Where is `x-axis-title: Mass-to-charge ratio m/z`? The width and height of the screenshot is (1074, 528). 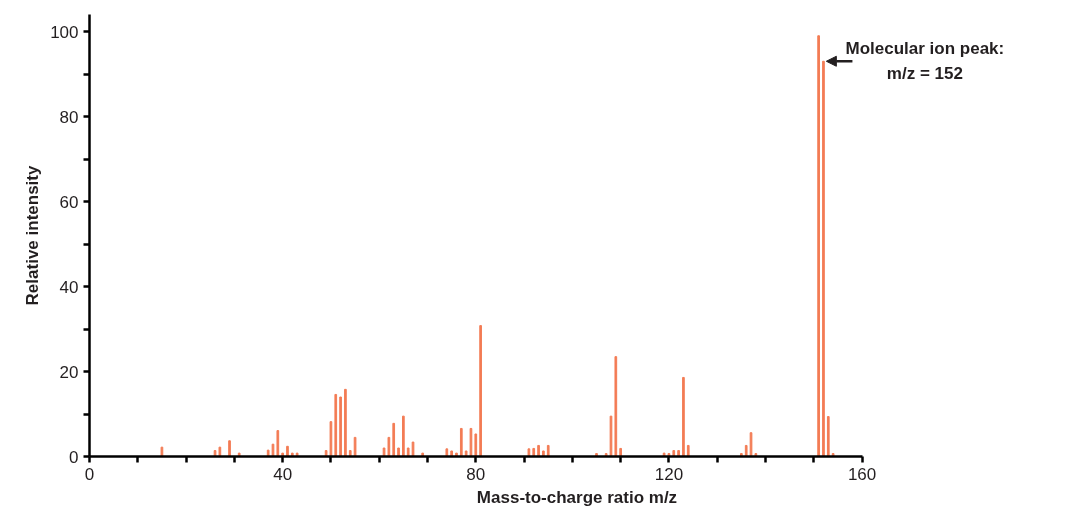 x-axis-title: Mass-to-charge ratio m/z is located at coordinates (577, 497).